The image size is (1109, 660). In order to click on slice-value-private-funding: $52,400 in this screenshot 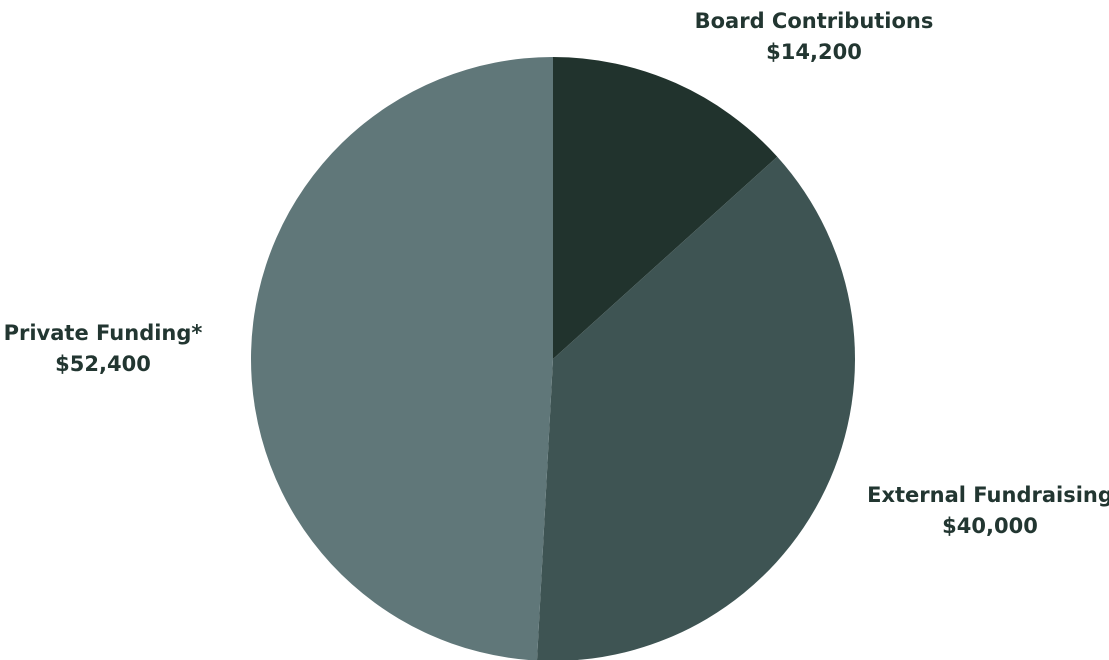, I will do `click(103, 364)`.